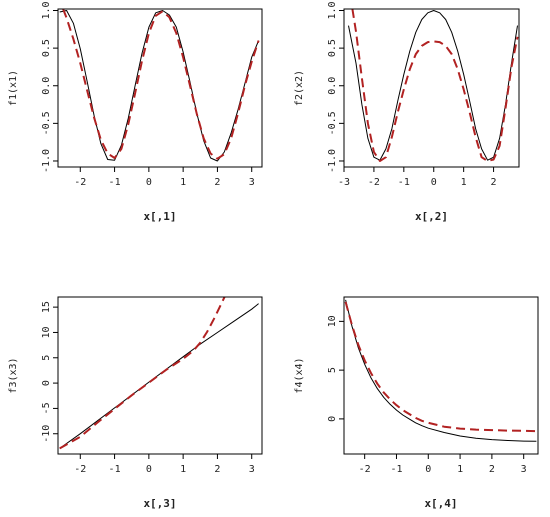  I want to click on x-axis-label: x[,4], so click(440, 503).